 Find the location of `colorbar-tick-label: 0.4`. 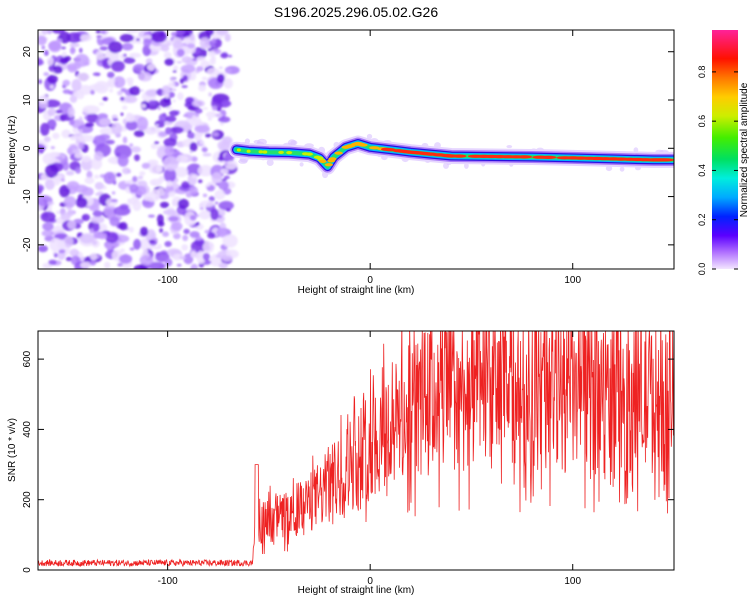

colorbar-tick-label: 0.4 is located at coordinates (702, 170).